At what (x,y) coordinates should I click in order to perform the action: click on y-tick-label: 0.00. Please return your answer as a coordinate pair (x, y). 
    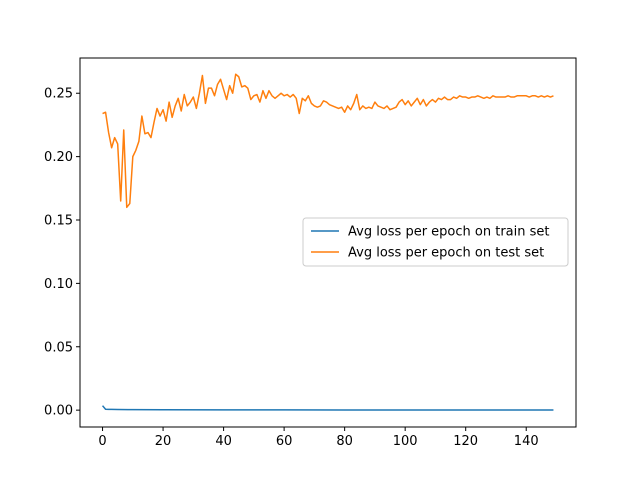
    Looking at the image, I should click on (58, 411).